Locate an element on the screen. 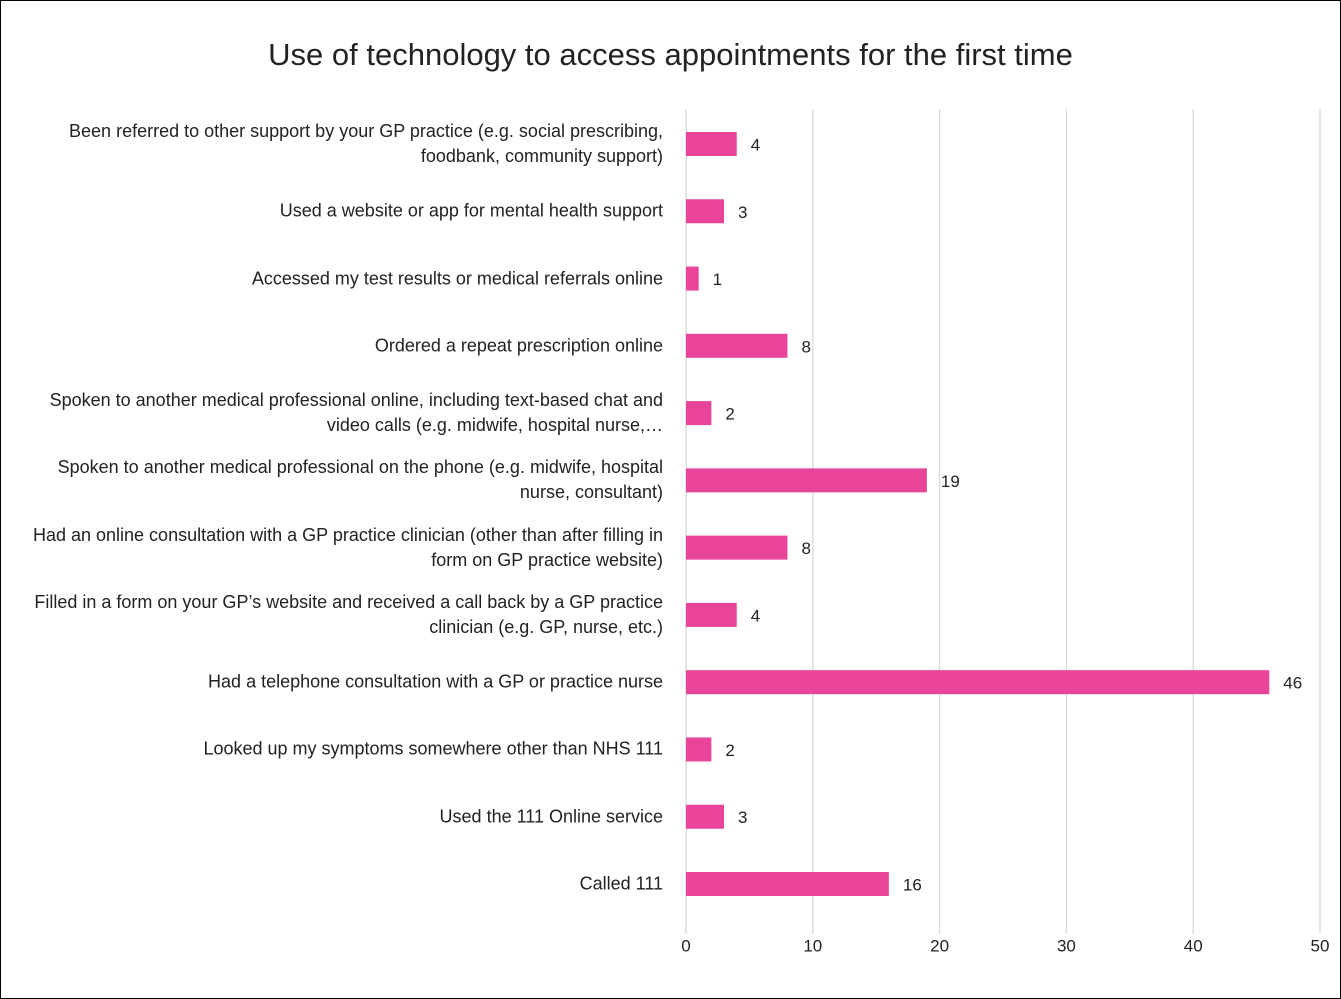  value-label: 16 is located at coordinates (912, 884).